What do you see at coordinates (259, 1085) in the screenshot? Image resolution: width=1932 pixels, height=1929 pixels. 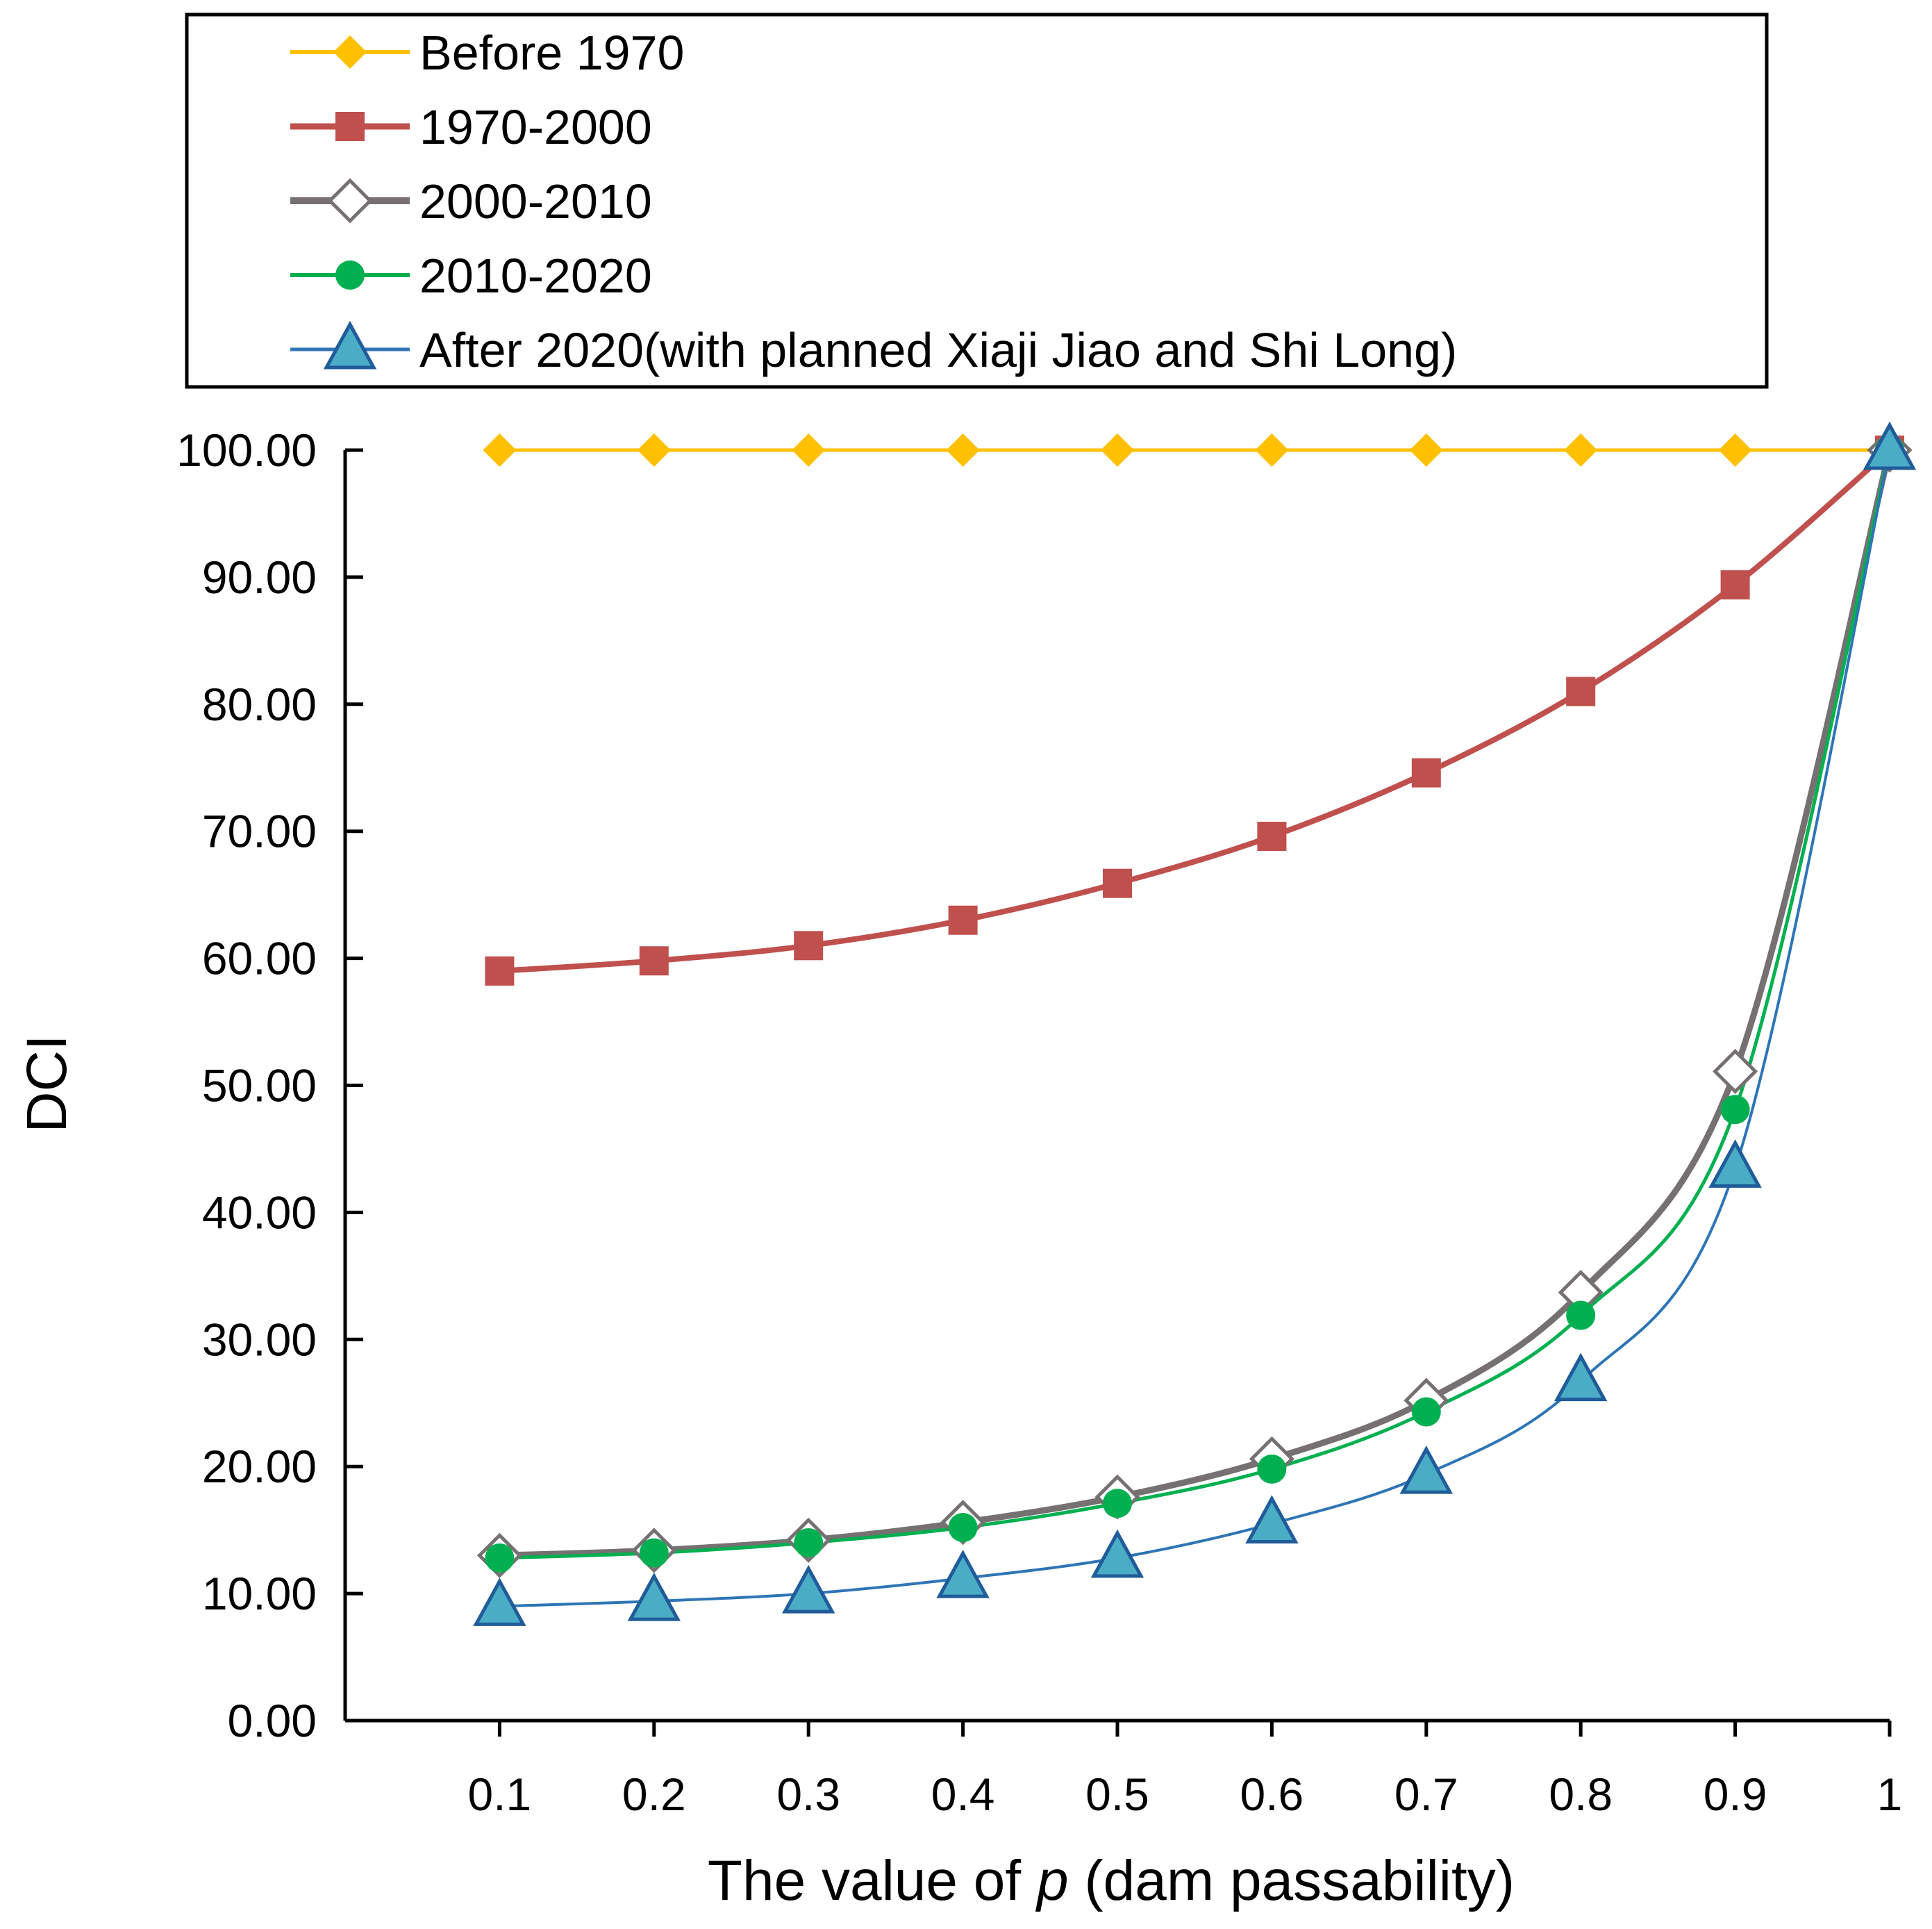 I see `y-tick-label: 50.00` at bounding box center [259, 1085].